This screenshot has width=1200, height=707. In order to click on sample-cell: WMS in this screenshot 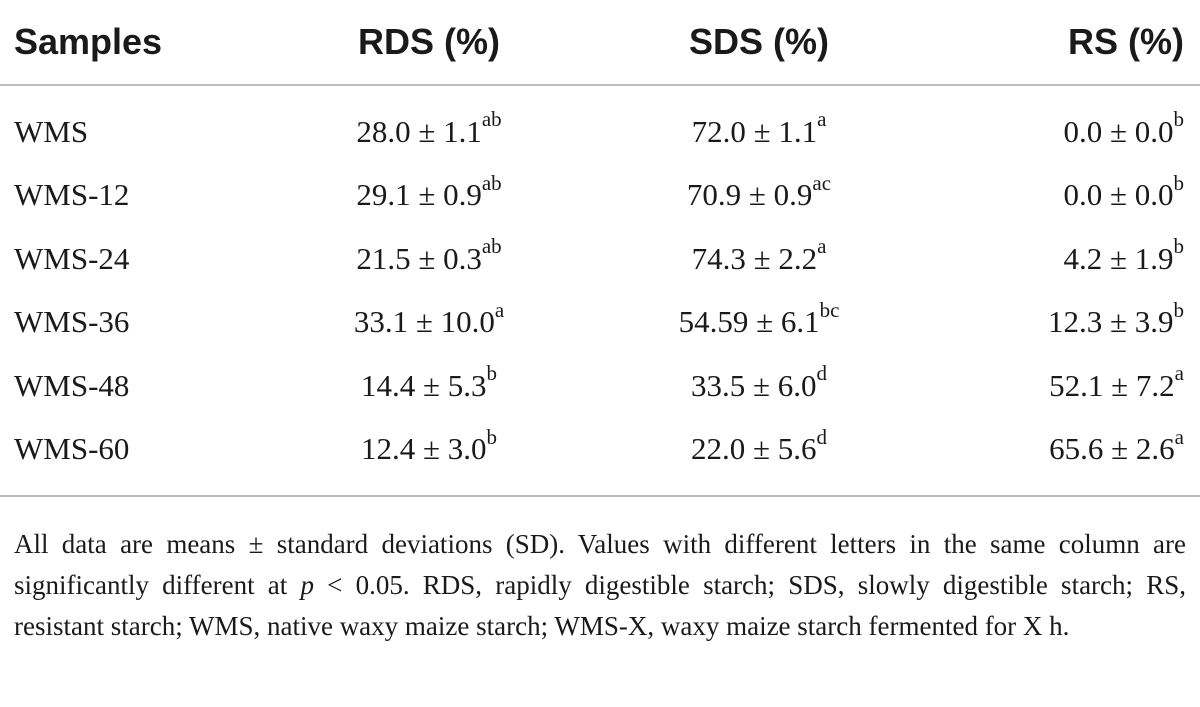, I will do `click(51, 131)`.